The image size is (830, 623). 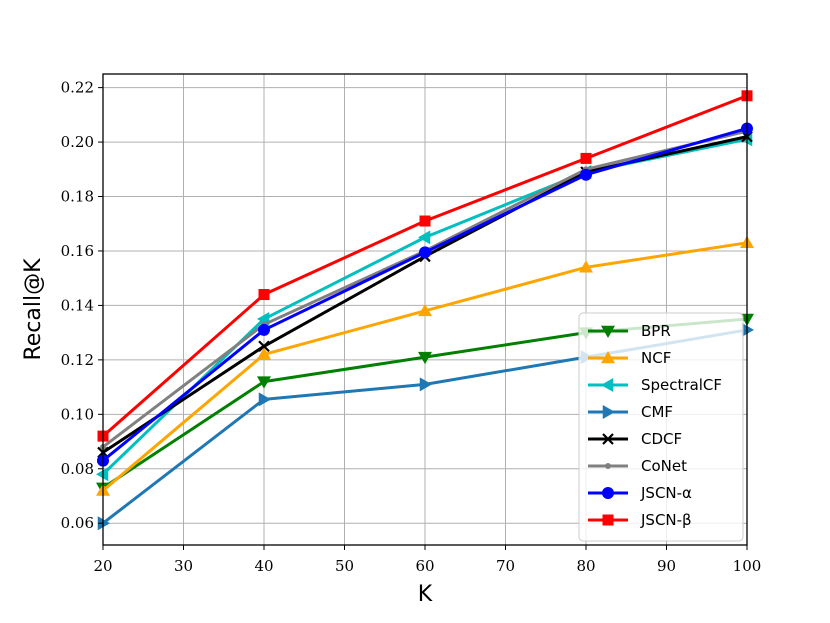 What do you see at coordinates (77, 197) in the screenshot?
I see `y-tick-label: 0.18` at bounding box center [77, 197].